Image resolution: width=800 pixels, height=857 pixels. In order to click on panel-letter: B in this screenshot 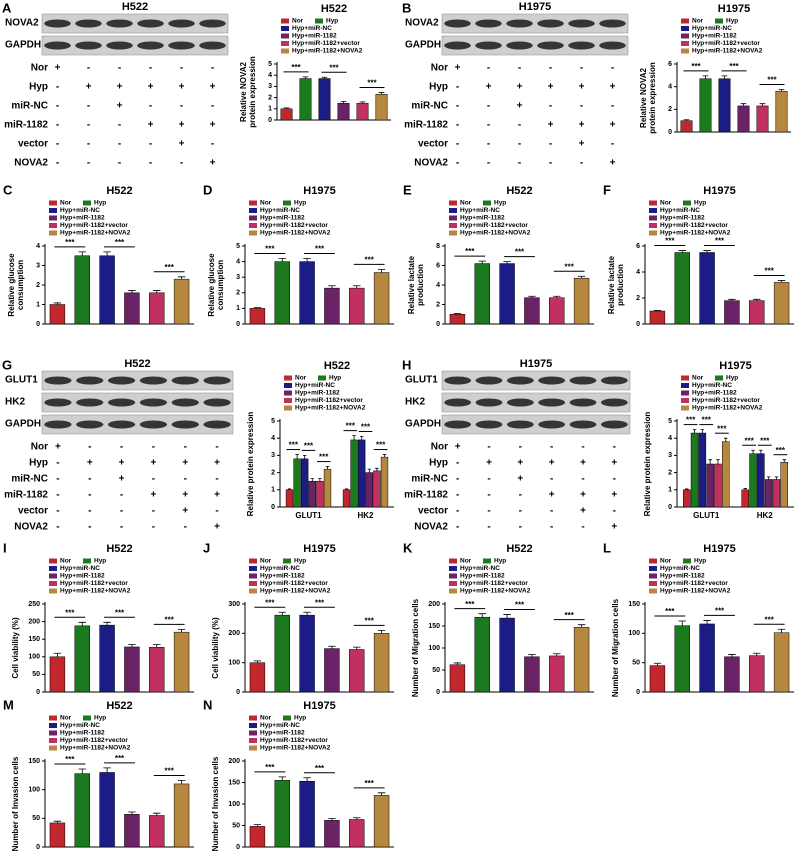, I will do `click(406, 7)`.